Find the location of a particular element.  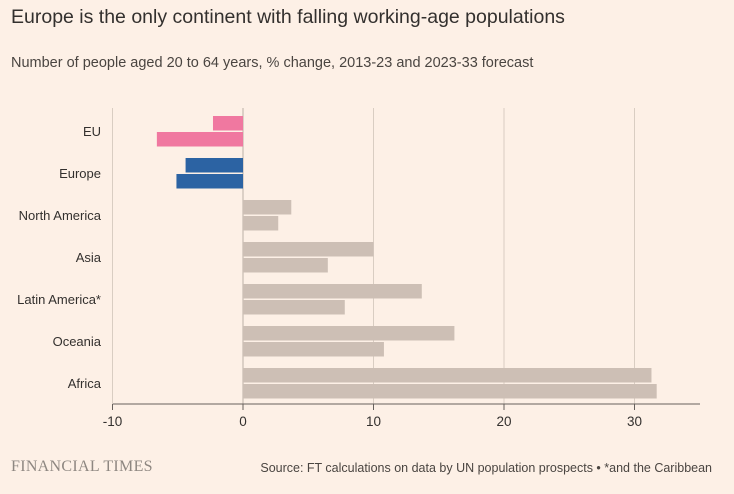

category-label: Asia is located at coordinates (89, 257).